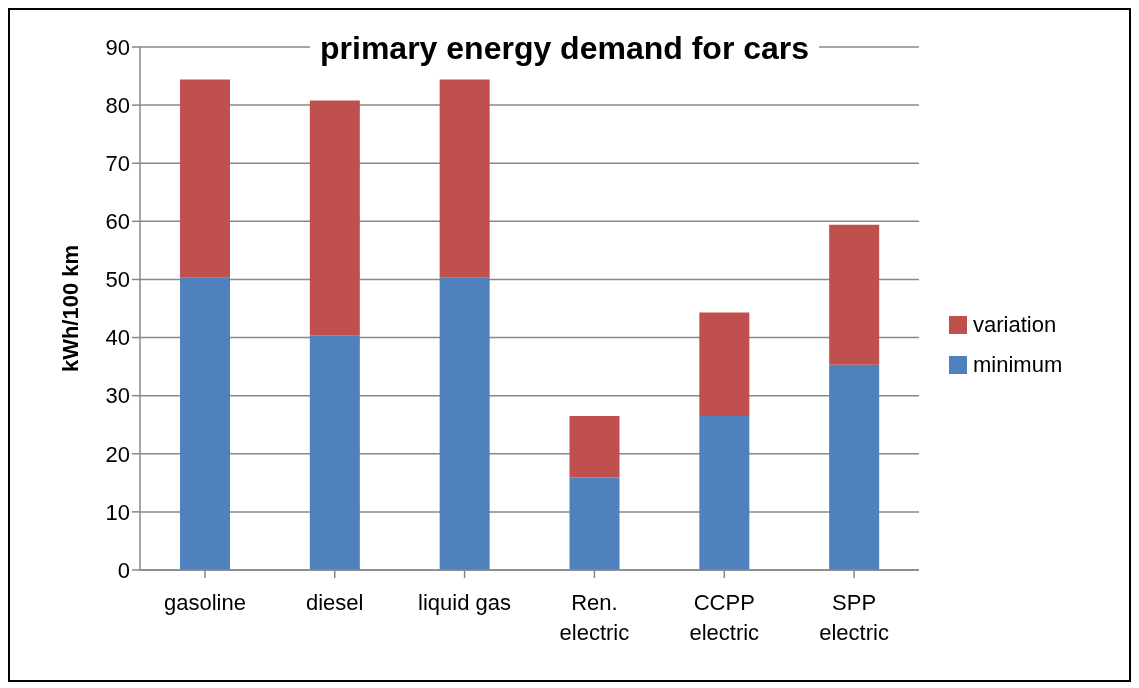 The image size is (1139, 688). I want to click on x-tick-label: gasoline, so click(204, 602).